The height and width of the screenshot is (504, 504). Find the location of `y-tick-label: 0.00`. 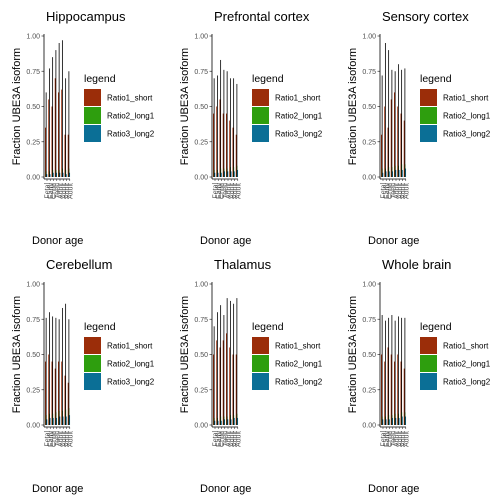

y-tick-label: 0.00 is located at coordinates (201, 178).